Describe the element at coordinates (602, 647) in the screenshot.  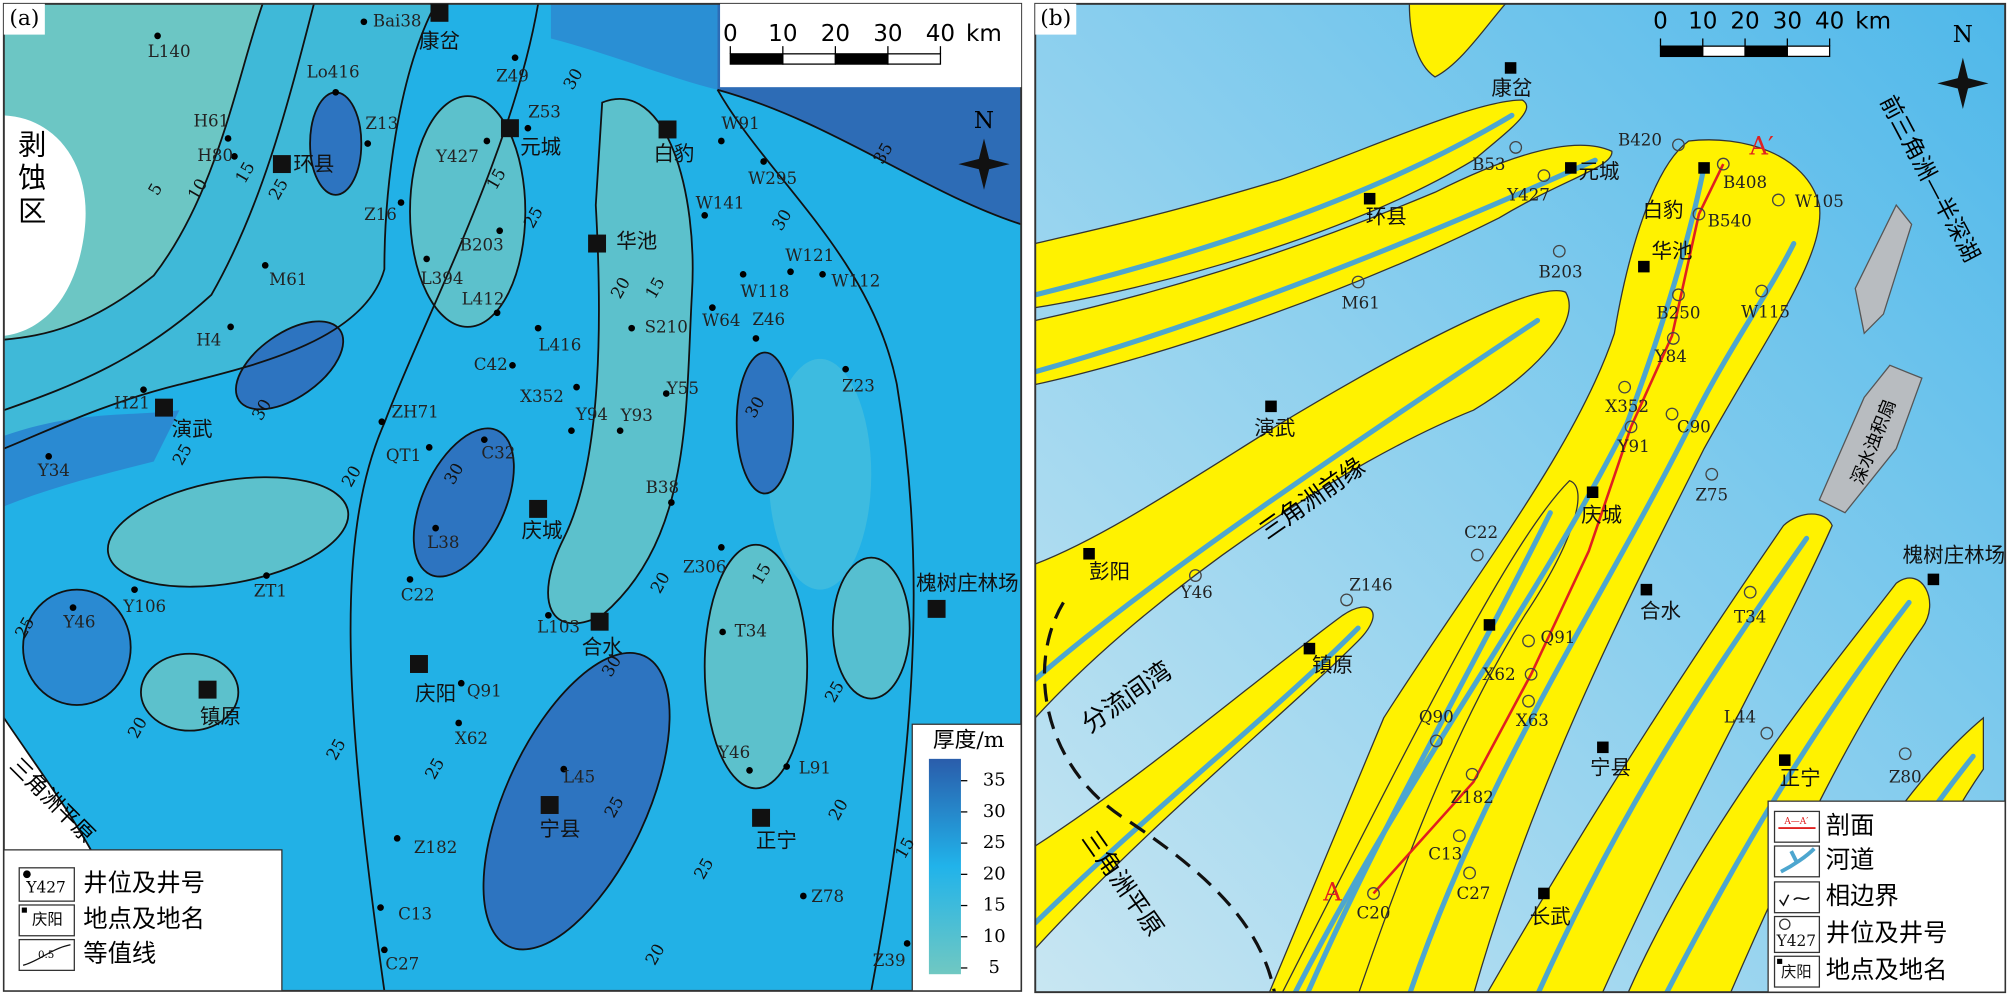
I see `town-label: 合水` at that location.